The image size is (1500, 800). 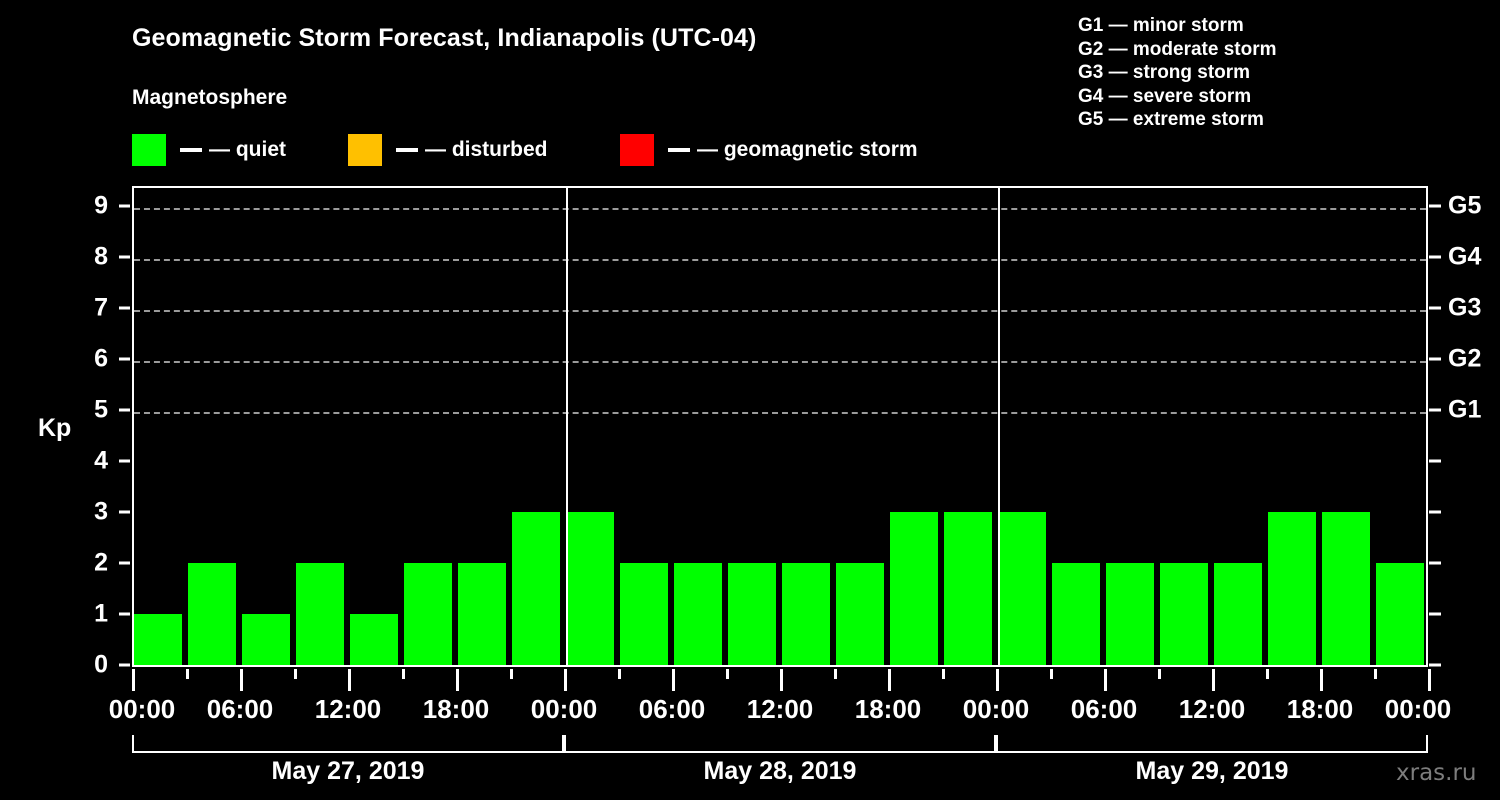 What do you see at coordinates (1165, 96) in the screenshot?
I see `g-scale-entry: G4 — severe storm` at bounding box center [1165, 96].